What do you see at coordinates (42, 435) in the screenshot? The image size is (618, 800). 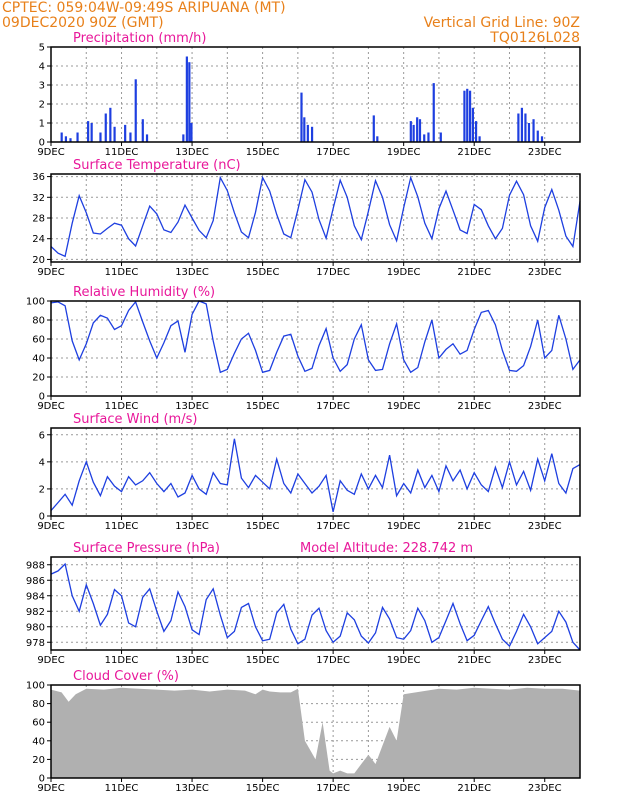 I see `surface-wind-ytick-label: 6` at bounding box center [42, 435].